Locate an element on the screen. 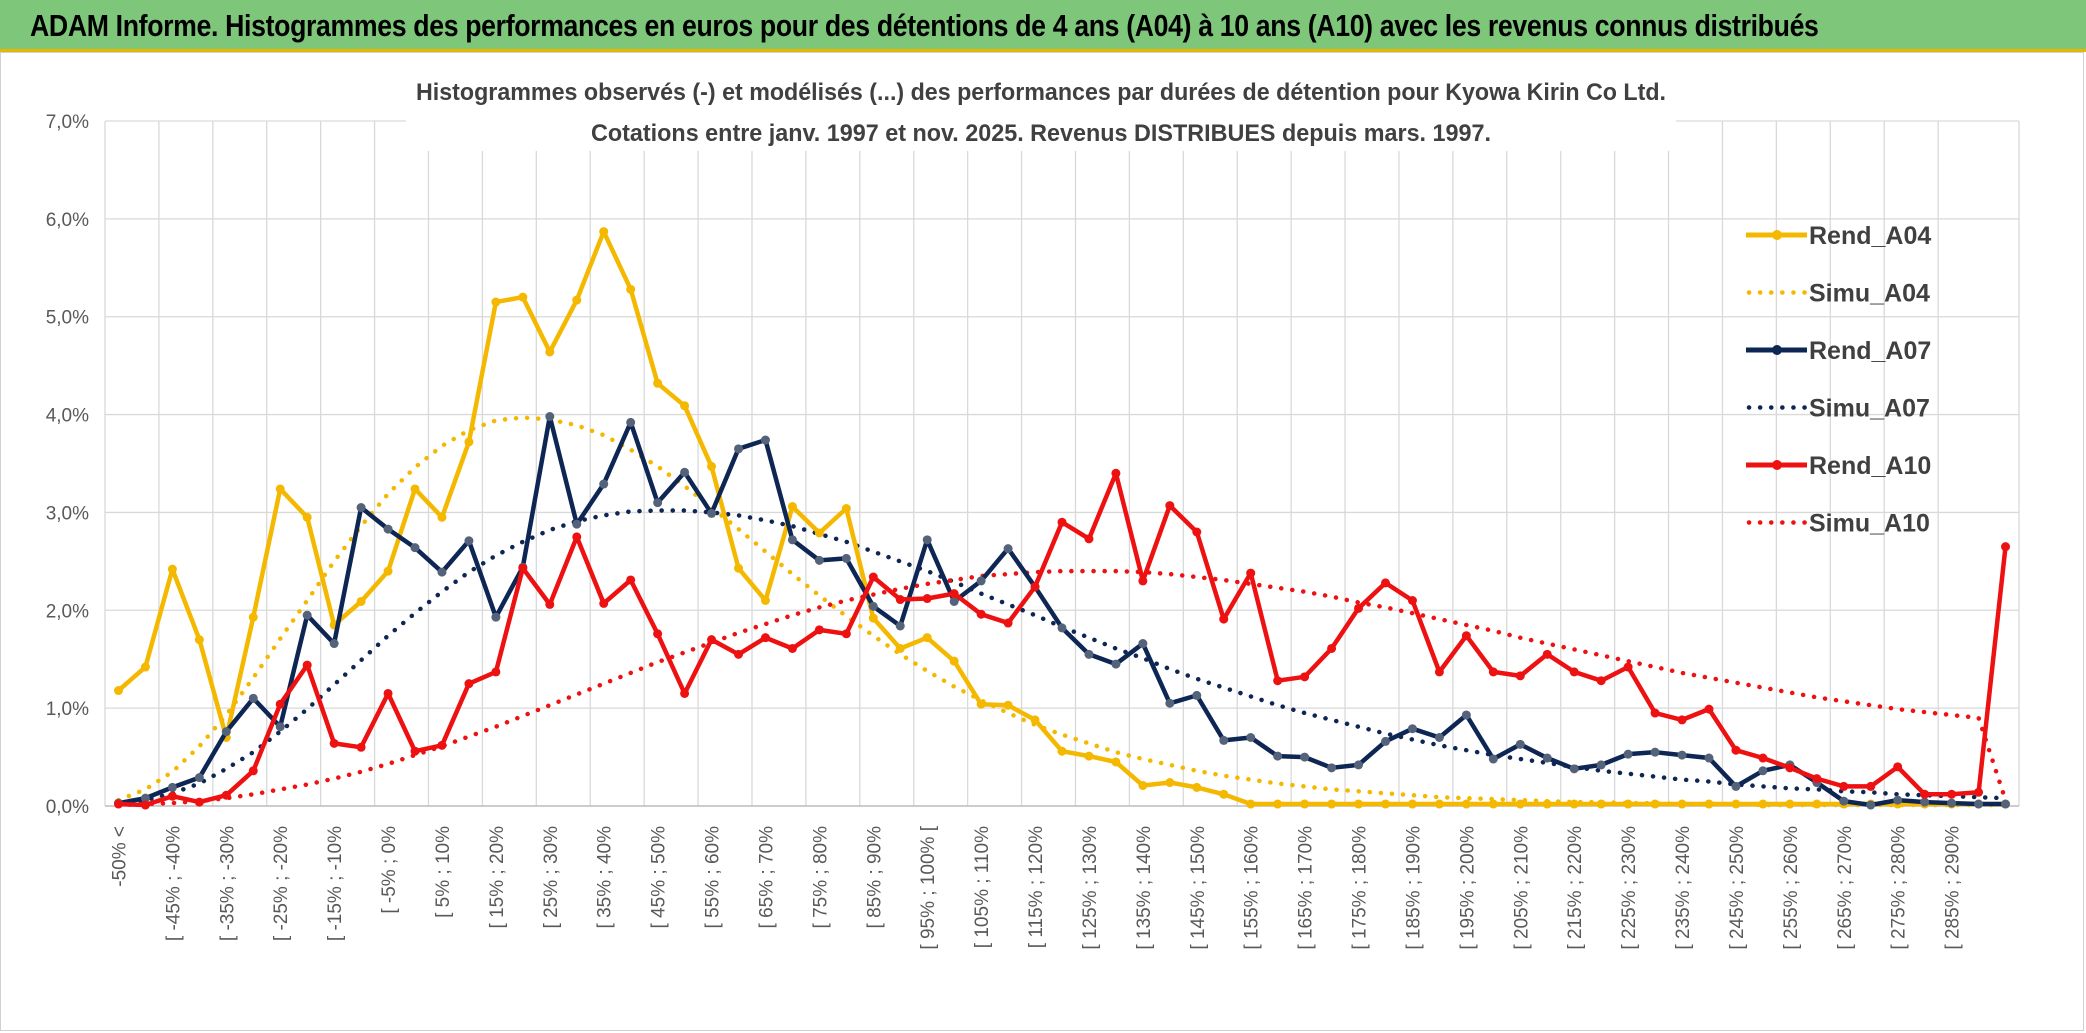 The image size is (2086, 1033). y-tick-label: 1,0% is located at coordinates (67, 709).